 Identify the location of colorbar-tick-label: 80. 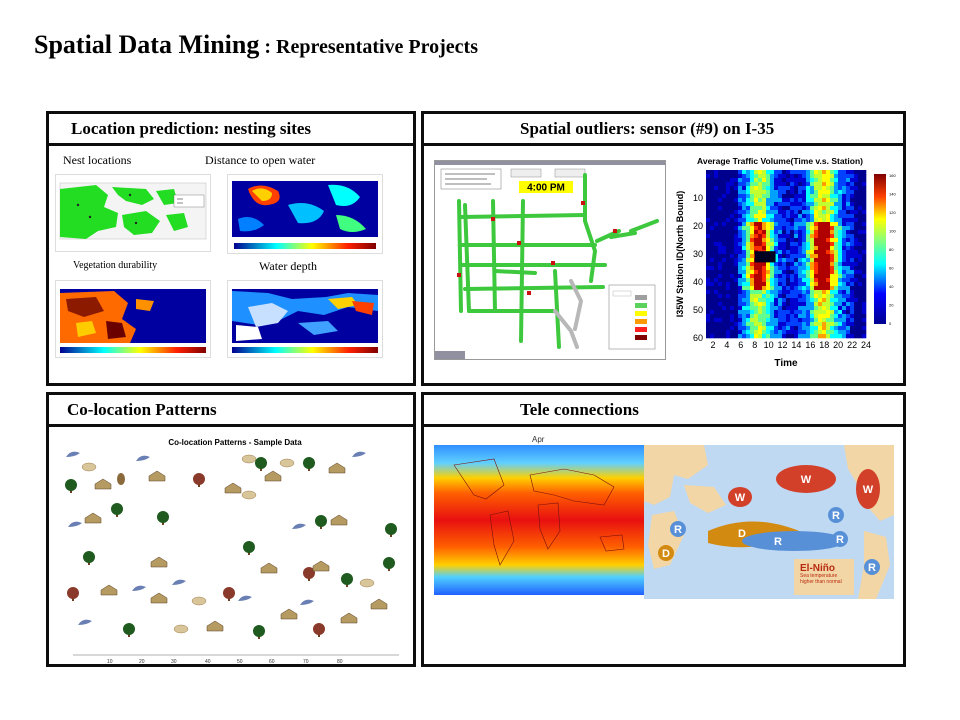
(891, 249).